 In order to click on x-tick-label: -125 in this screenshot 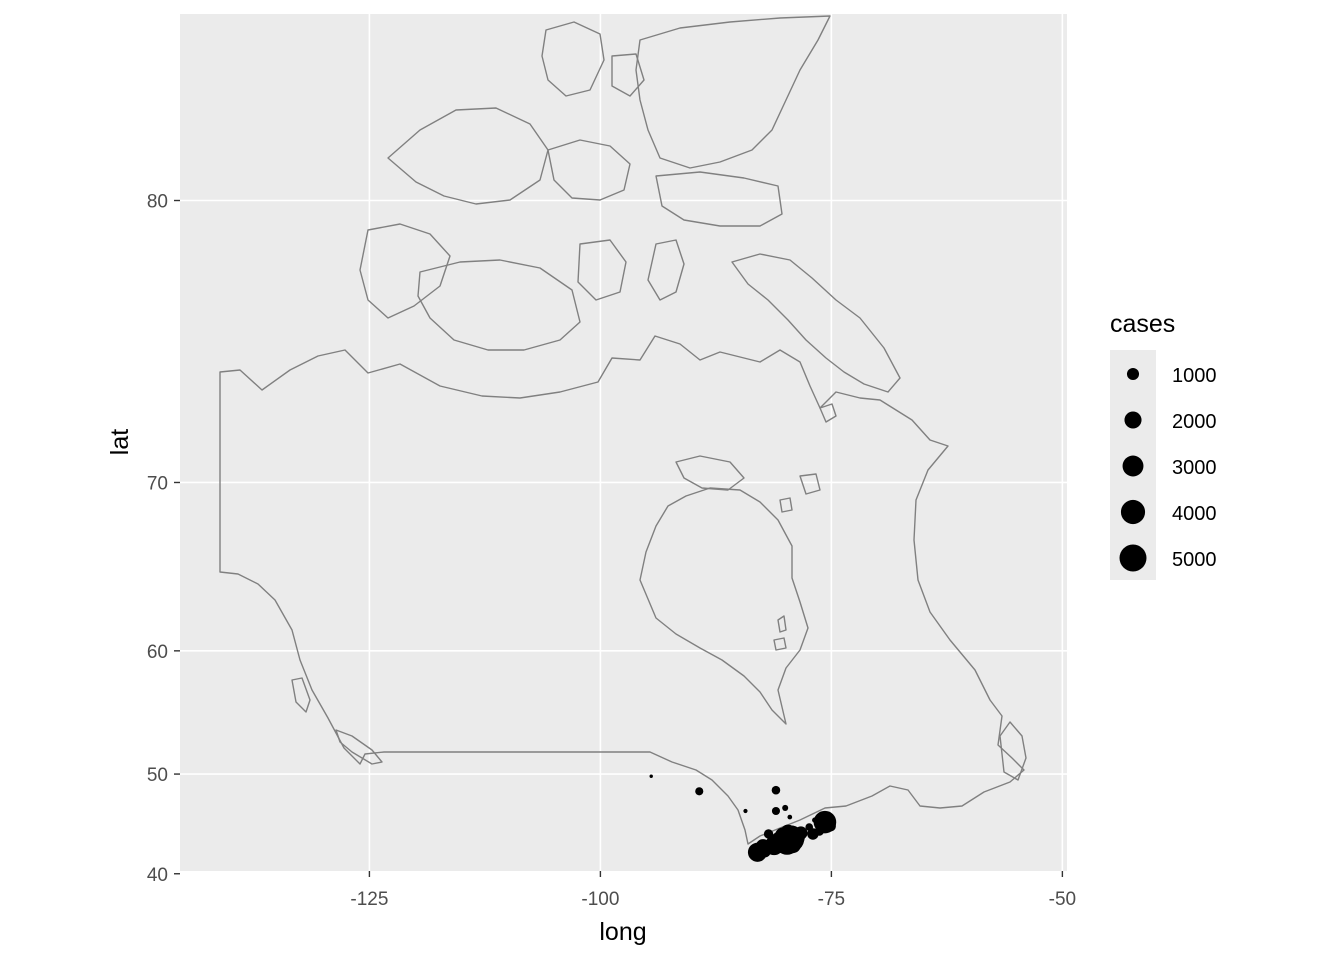, I will do `click(369, 899)`.